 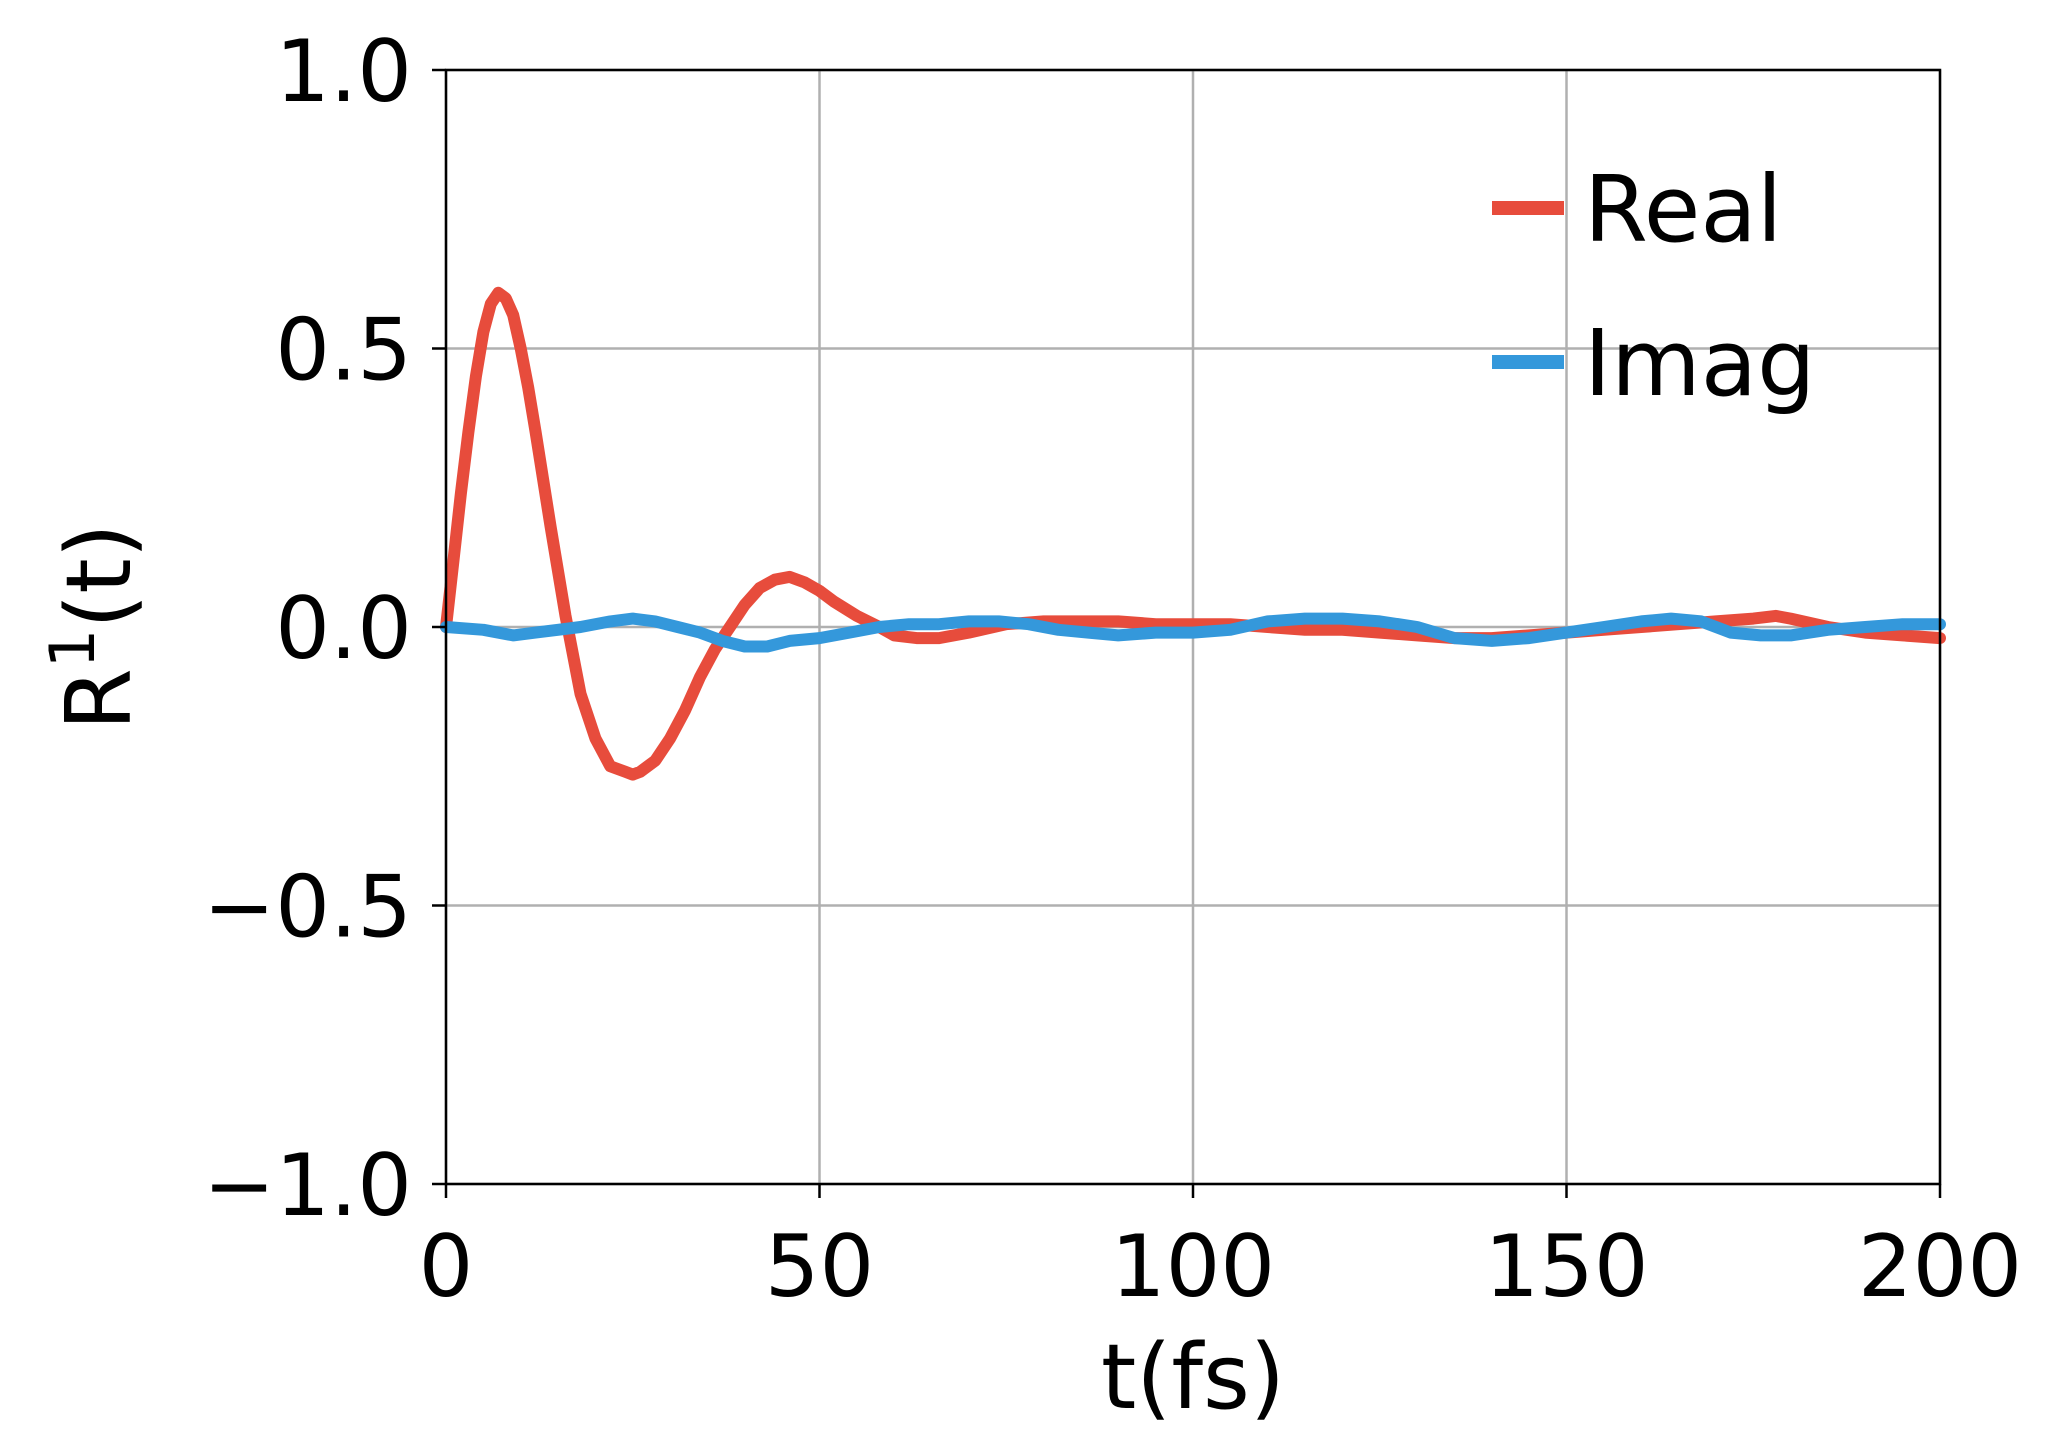 I want to click on y-tick-label: −1.0, so click(x=307, y=1186).